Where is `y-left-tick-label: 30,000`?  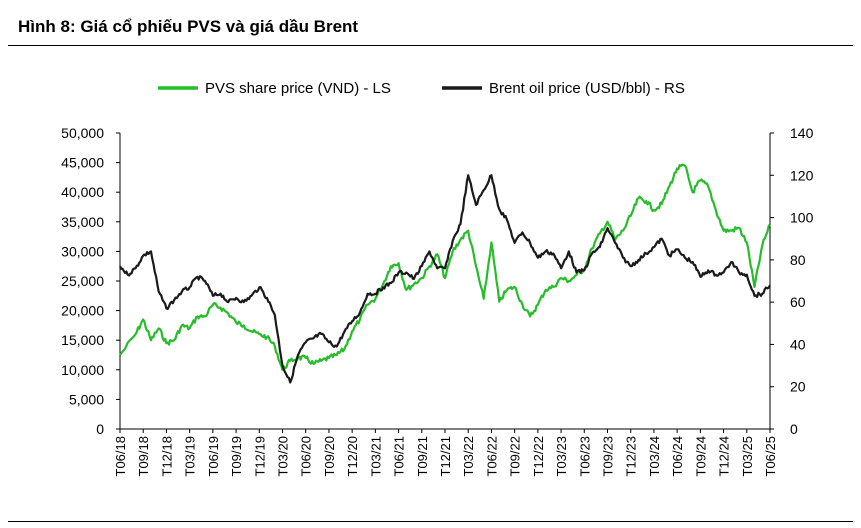 y-left-tick-label: 30,000 is located at coordinates (82, 251).